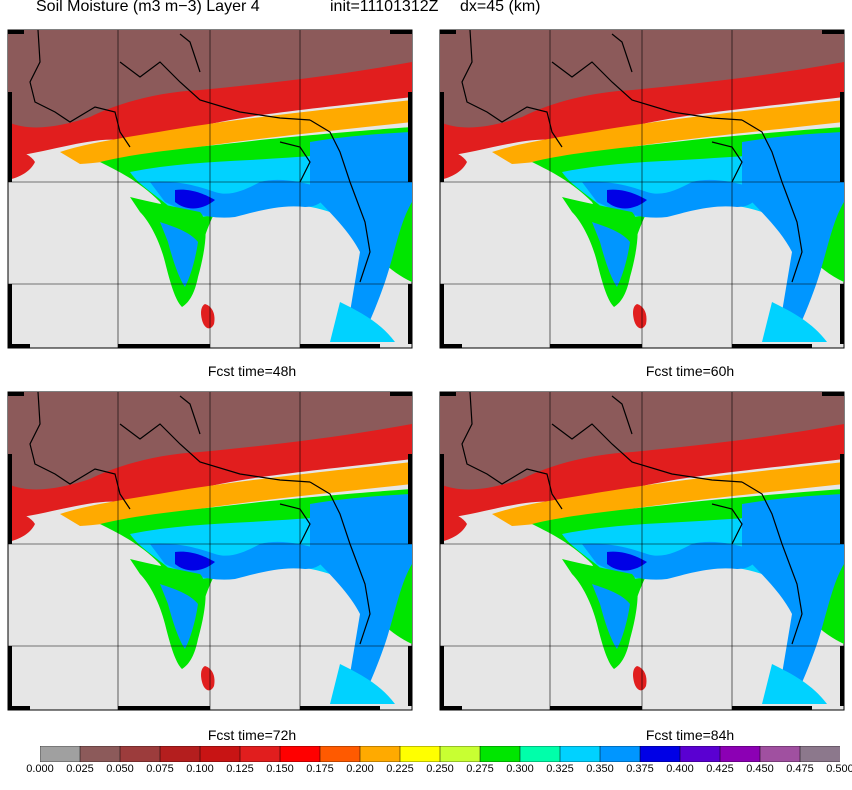 The height and width of the screenshot is (790, 852). I want to click on colorbar-tick-label: 0.100, so click(200, 769).